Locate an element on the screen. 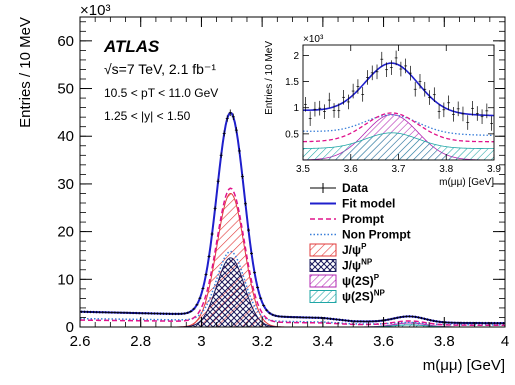 The height and width of the screenshot is (385, 515). energy-label: √s=7 TeV, 2.1 fb⁻¹ is located at coordinates (160, 69).